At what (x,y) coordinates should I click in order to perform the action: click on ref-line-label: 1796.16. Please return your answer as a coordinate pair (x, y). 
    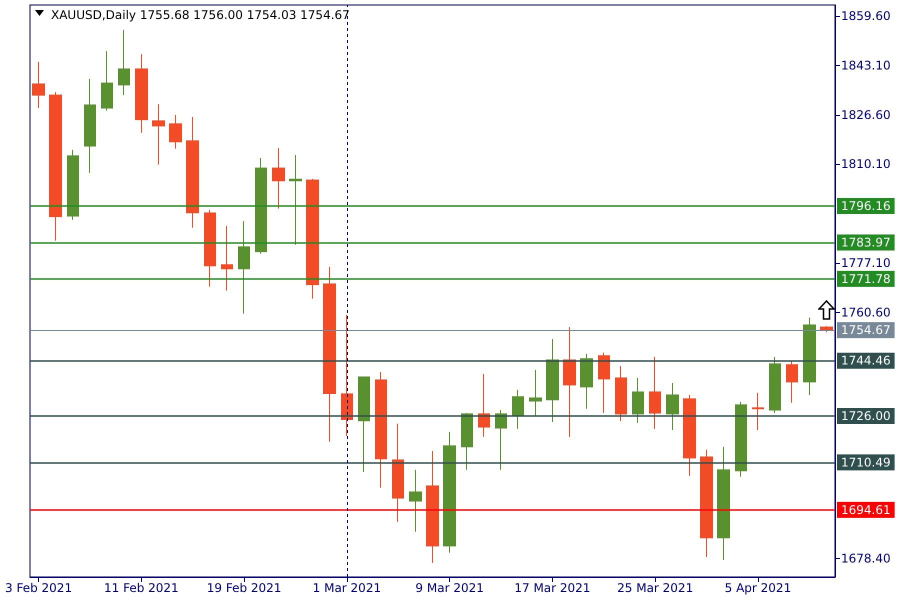
    Looking at the image, I should click on (866, 205).